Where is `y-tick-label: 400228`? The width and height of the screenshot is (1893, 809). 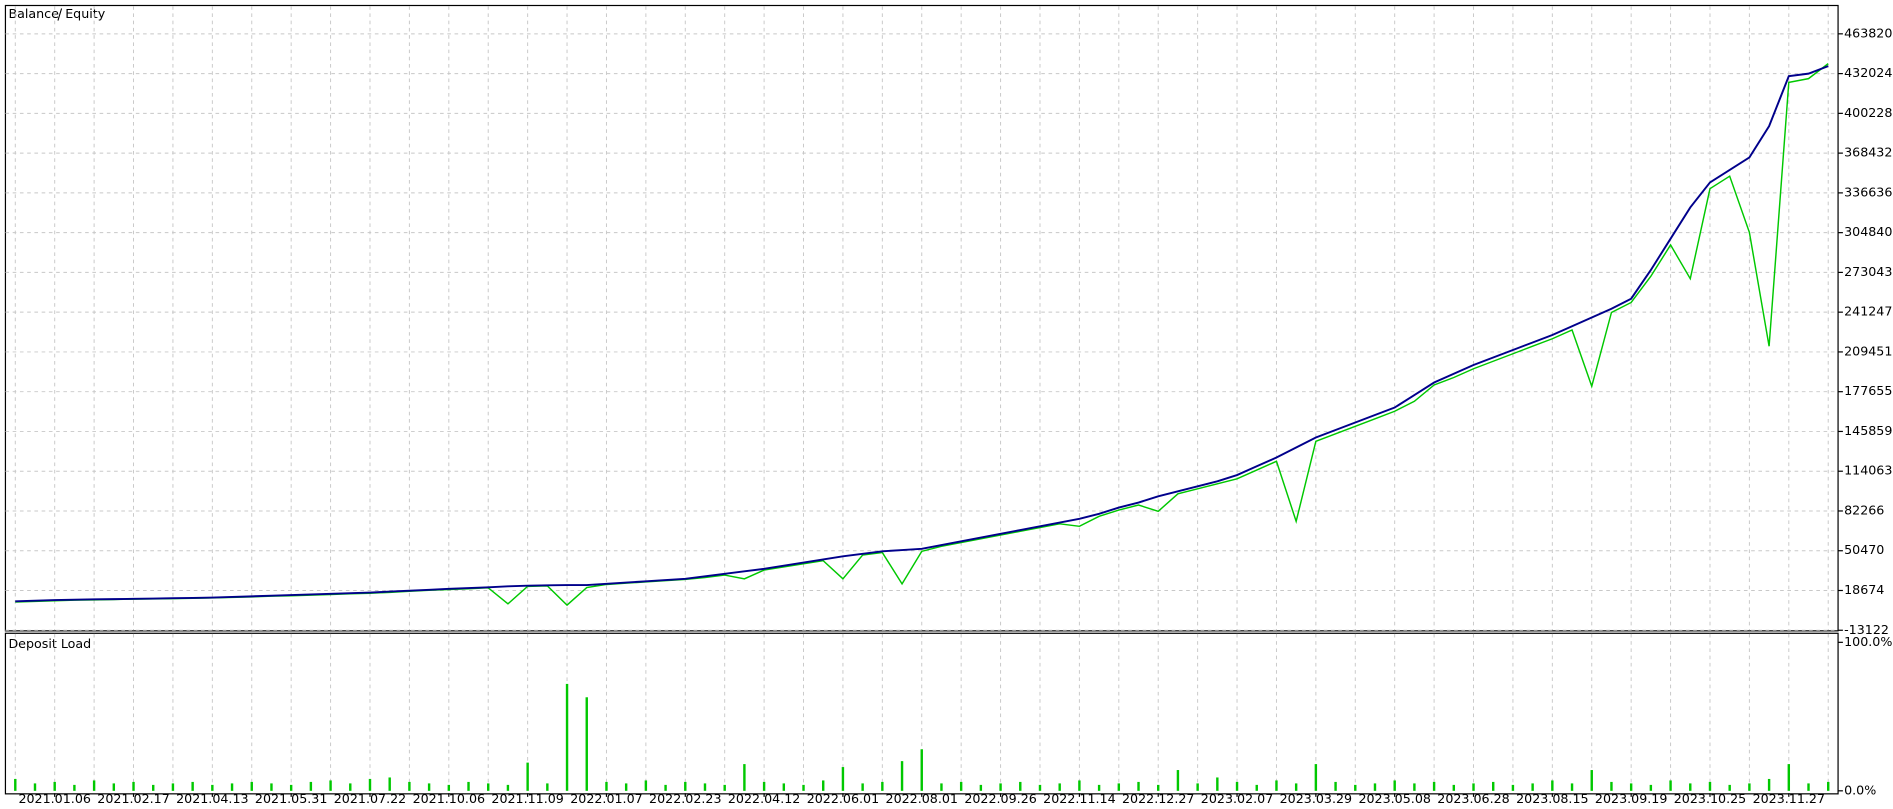 y-tick-label: 400228 is located at coordinates (1868, 112).